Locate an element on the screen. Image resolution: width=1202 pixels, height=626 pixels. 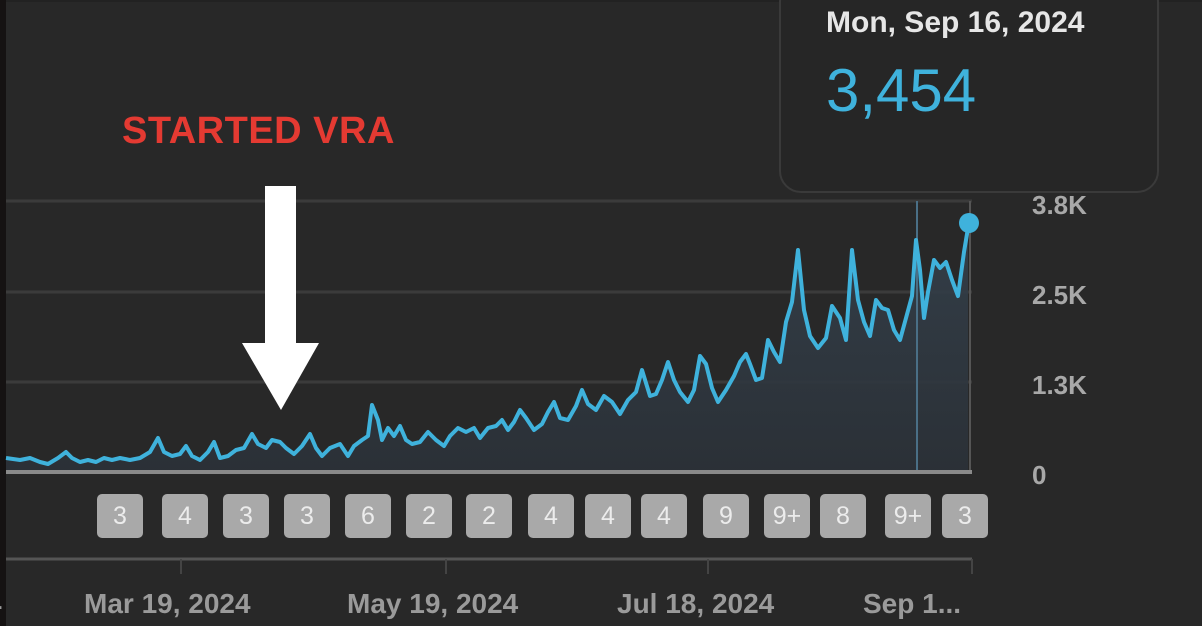
y-tick-1-3k: 1.3K is located at coordinates (1059, 385).